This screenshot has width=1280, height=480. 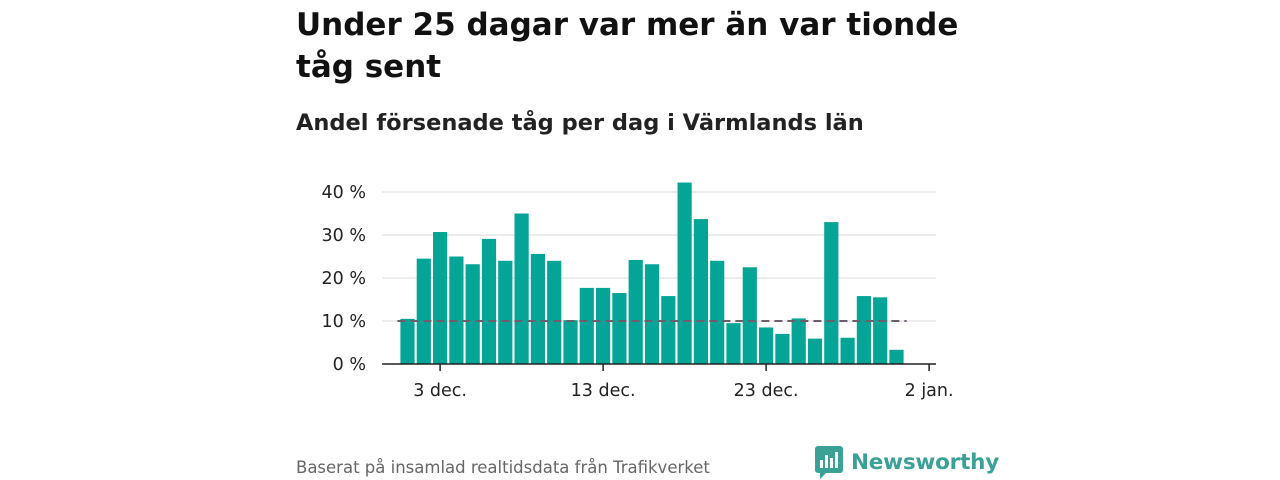 I want to click on y-tick-label: 0 %, so click(x=349, y=365).